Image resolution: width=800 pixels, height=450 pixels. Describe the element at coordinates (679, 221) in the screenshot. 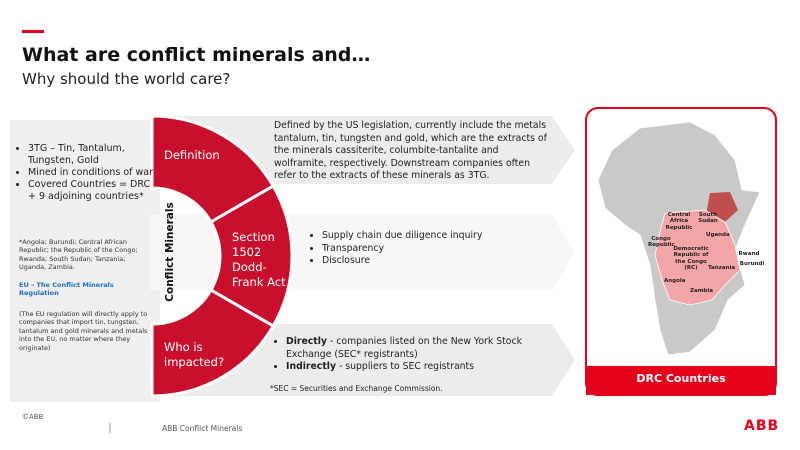

I see `map-label: Central Africa Republic` at that location.